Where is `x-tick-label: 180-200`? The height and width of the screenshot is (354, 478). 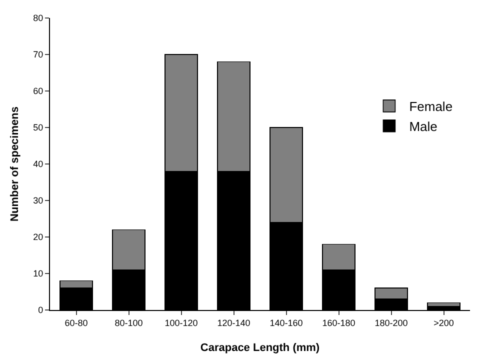
x-tick-label: 180-200 is located at coordinates (391, 323).